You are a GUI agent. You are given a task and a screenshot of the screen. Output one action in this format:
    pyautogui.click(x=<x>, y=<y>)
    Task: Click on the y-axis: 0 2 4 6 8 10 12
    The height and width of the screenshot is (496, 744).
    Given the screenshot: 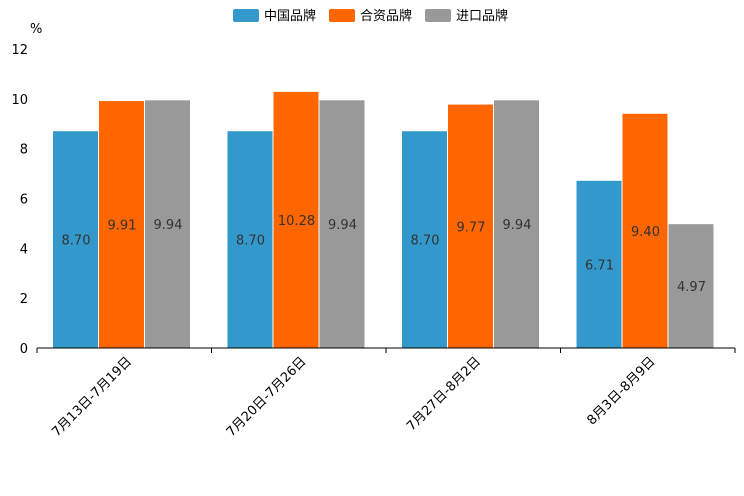 What is the action you would take?
    pyautogui.click(x=19, y=200)
    